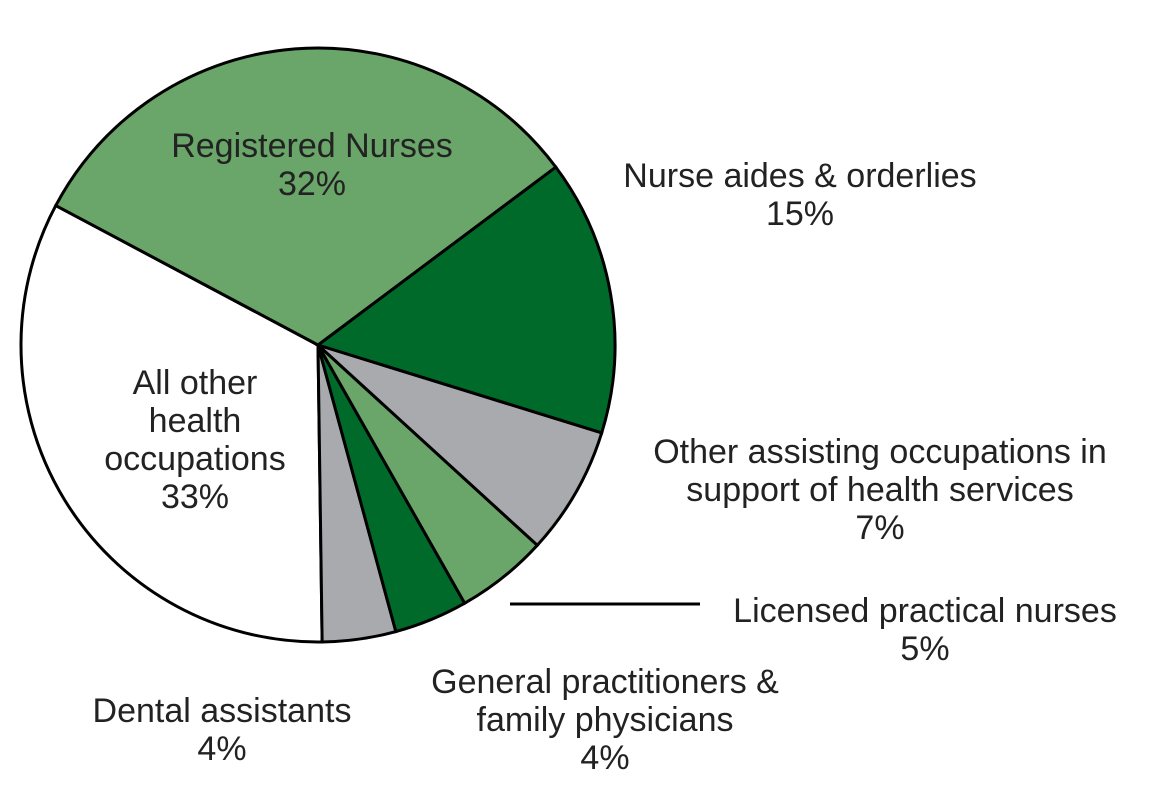  I want to click on slice-label: Licensed practical nurses 5%, so click(921, 630).